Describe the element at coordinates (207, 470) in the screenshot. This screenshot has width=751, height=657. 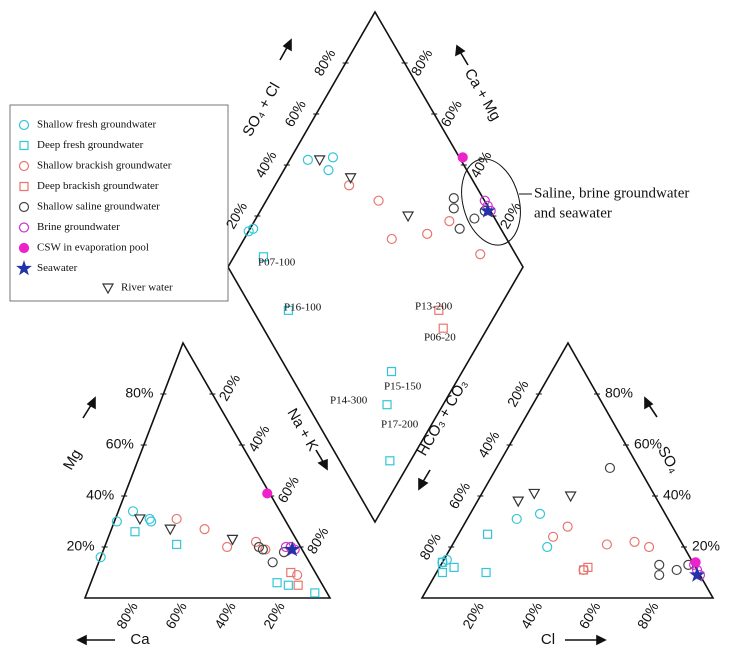
I see `cation-triangle` at that location.